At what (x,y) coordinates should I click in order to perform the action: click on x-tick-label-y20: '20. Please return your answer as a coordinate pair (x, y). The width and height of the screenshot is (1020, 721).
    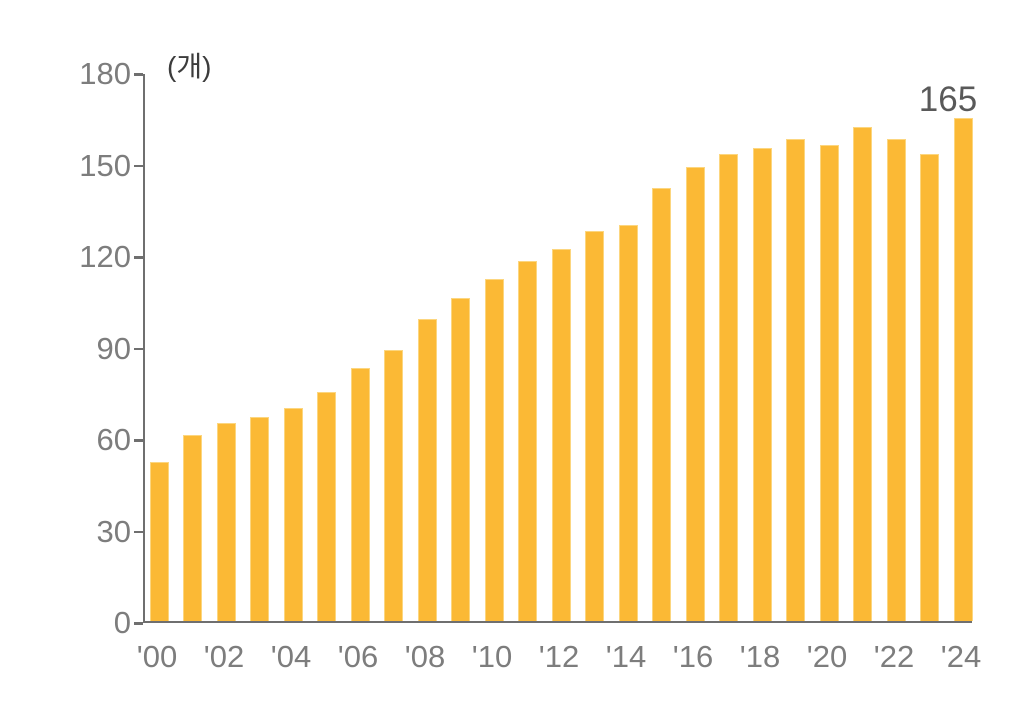
    Looking at the image, I should click on (827, 656).